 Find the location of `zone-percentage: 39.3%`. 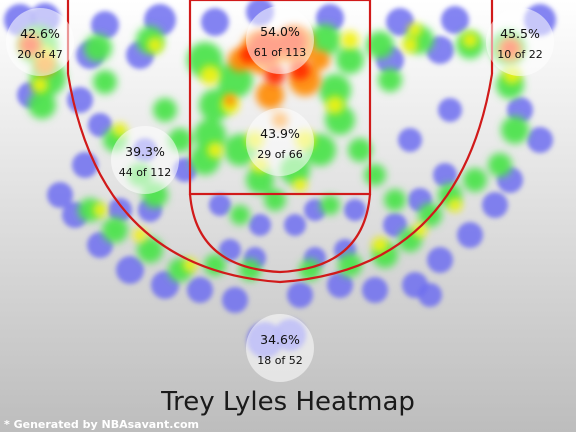

zone-percentage: 39.3% is located at coordinates (145, 151).